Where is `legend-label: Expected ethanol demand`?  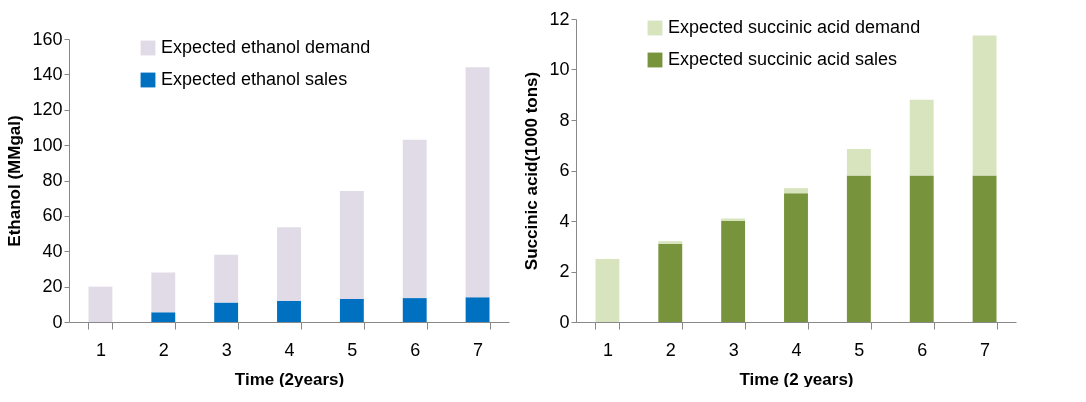
legend-label: Expected ethanol demand is located at coordinates (266, 47).